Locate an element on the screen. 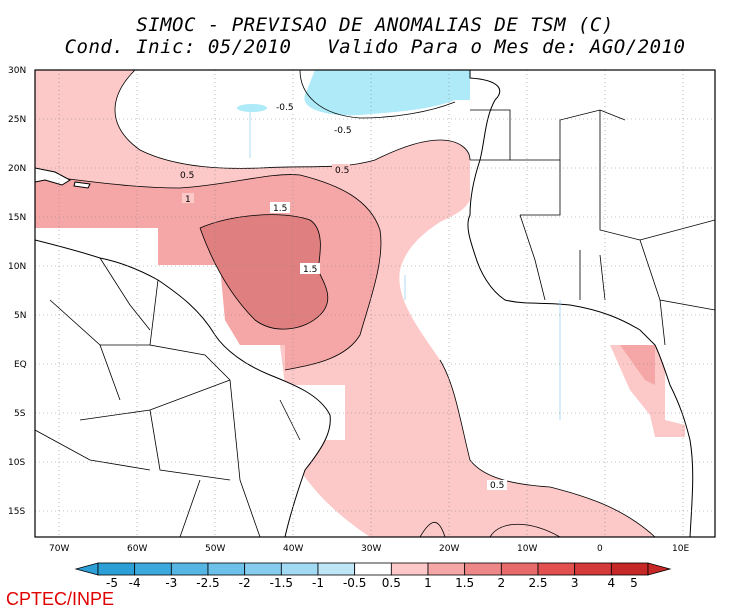  colorbar-label: -0.5 is located at coordinates (354, 583).